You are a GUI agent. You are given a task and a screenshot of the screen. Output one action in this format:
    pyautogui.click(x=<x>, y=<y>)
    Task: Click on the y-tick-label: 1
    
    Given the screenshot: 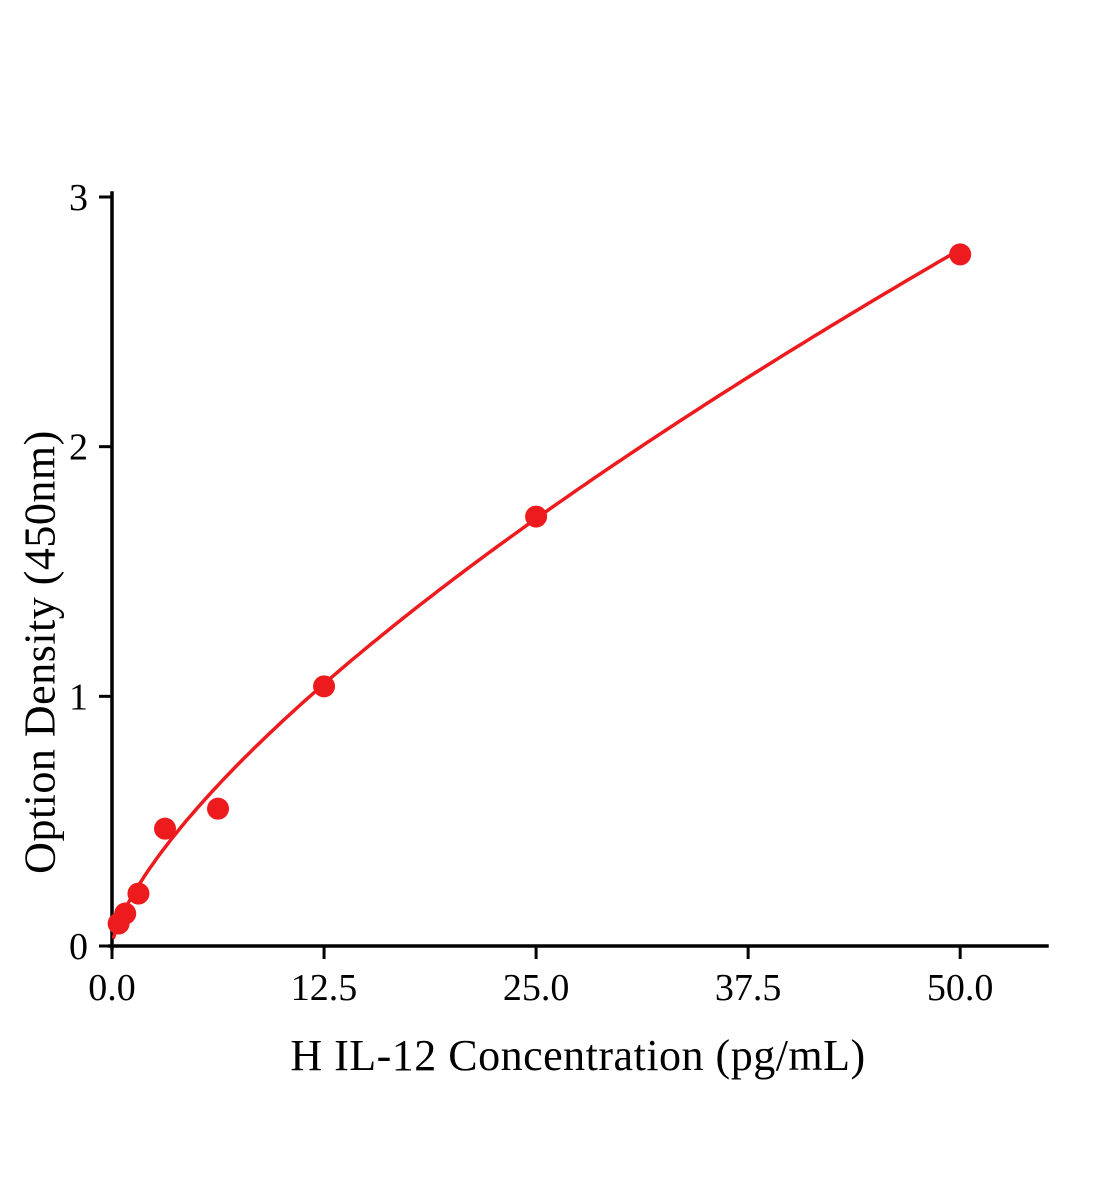 What is the action you would take?
    pyautogui.click(x=78, y=697)
    